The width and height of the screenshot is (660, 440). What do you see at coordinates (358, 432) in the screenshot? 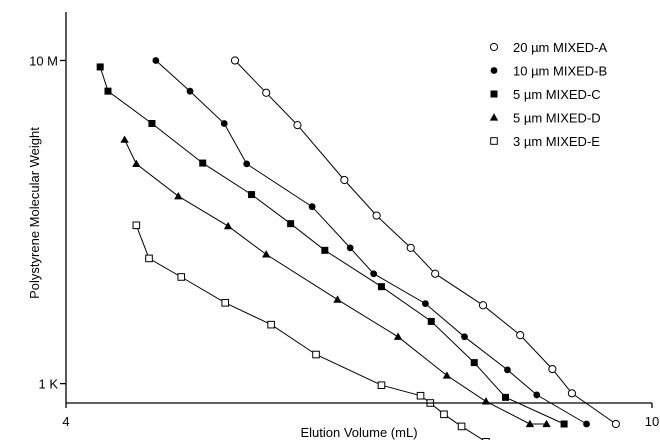
I see `x-axis-title: Elution Volume (mL)` at bounding box center [358, 432].